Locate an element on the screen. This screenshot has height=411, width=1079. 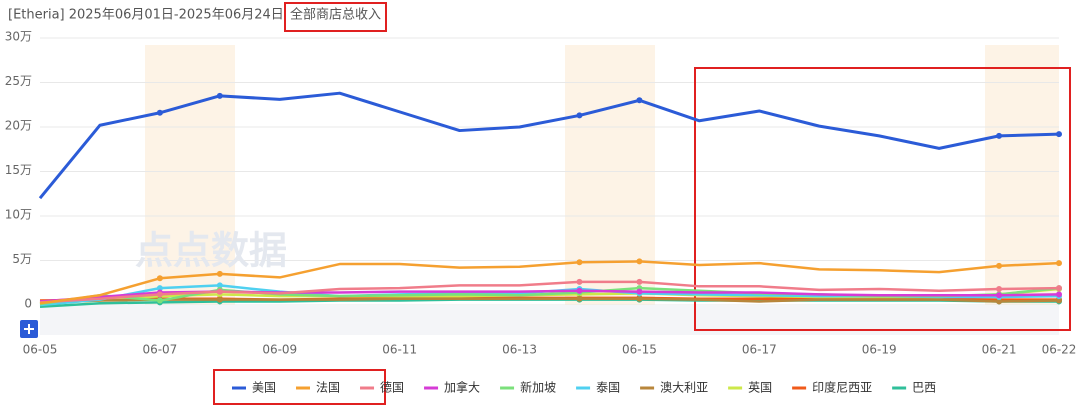
x-tick-label: 06-19 is located at coordinates (879, 350).